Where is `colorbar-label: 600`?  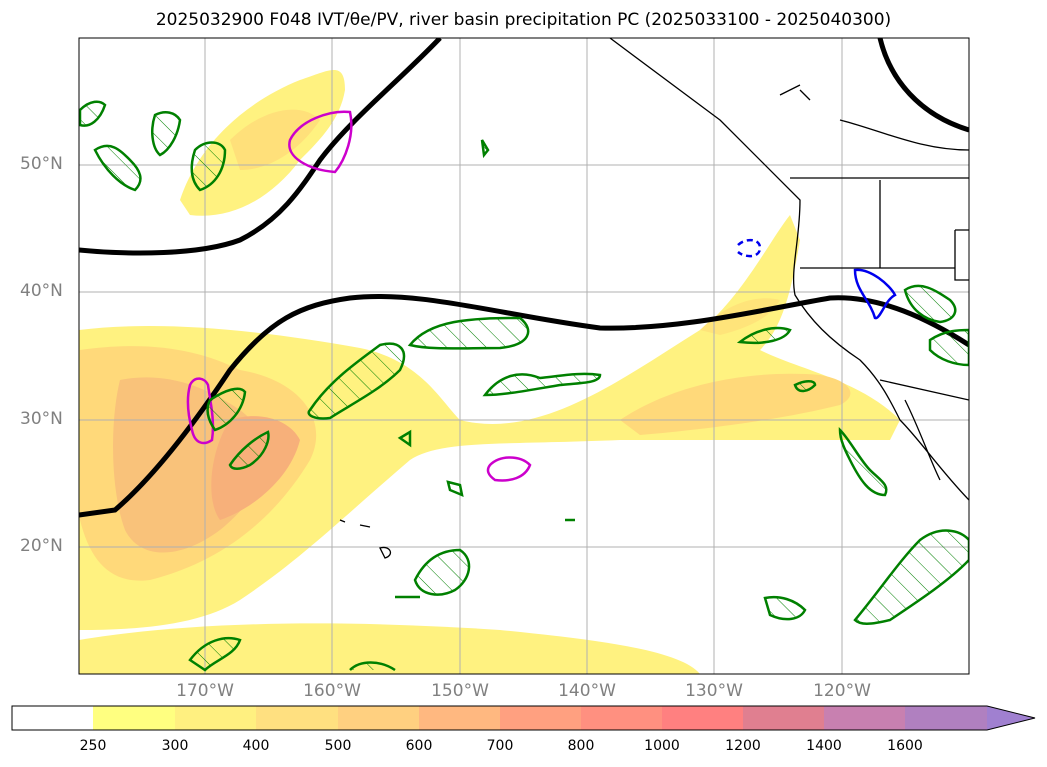
colorbar-label: 600 is located at coordinates (419, 746).